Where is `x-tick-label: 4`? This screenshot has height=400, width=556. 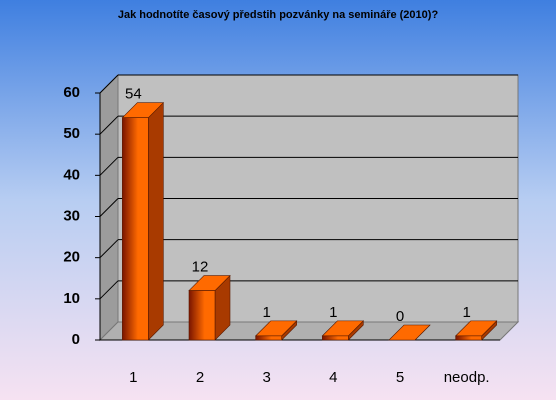 x-tick-label: 4 is located at coordinates (333, 377).